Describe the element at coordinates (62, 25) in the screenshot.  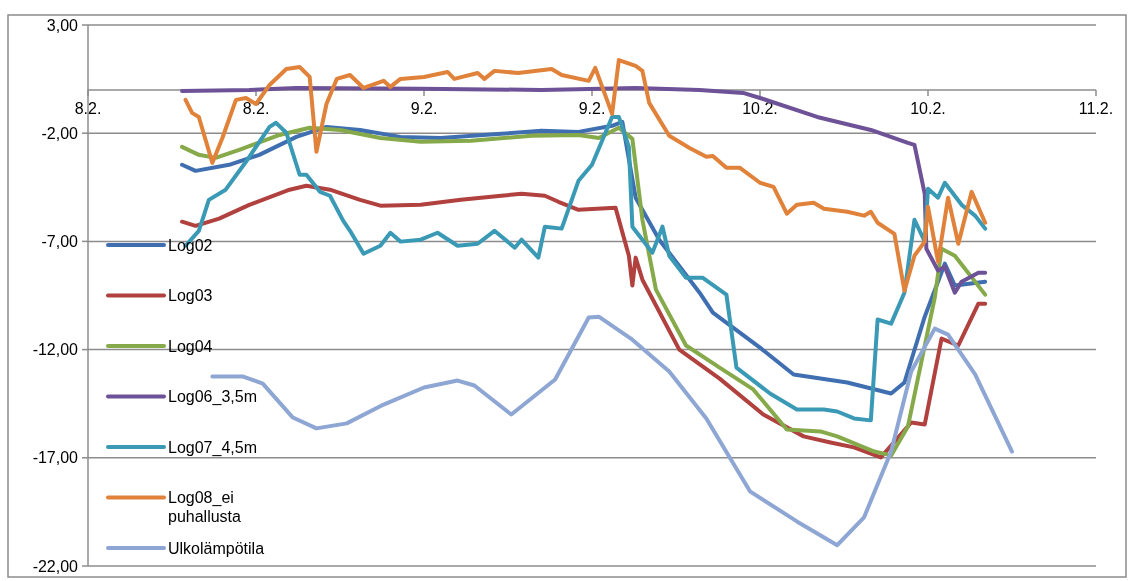
I see `y-tick-label: 3,00` at that location.